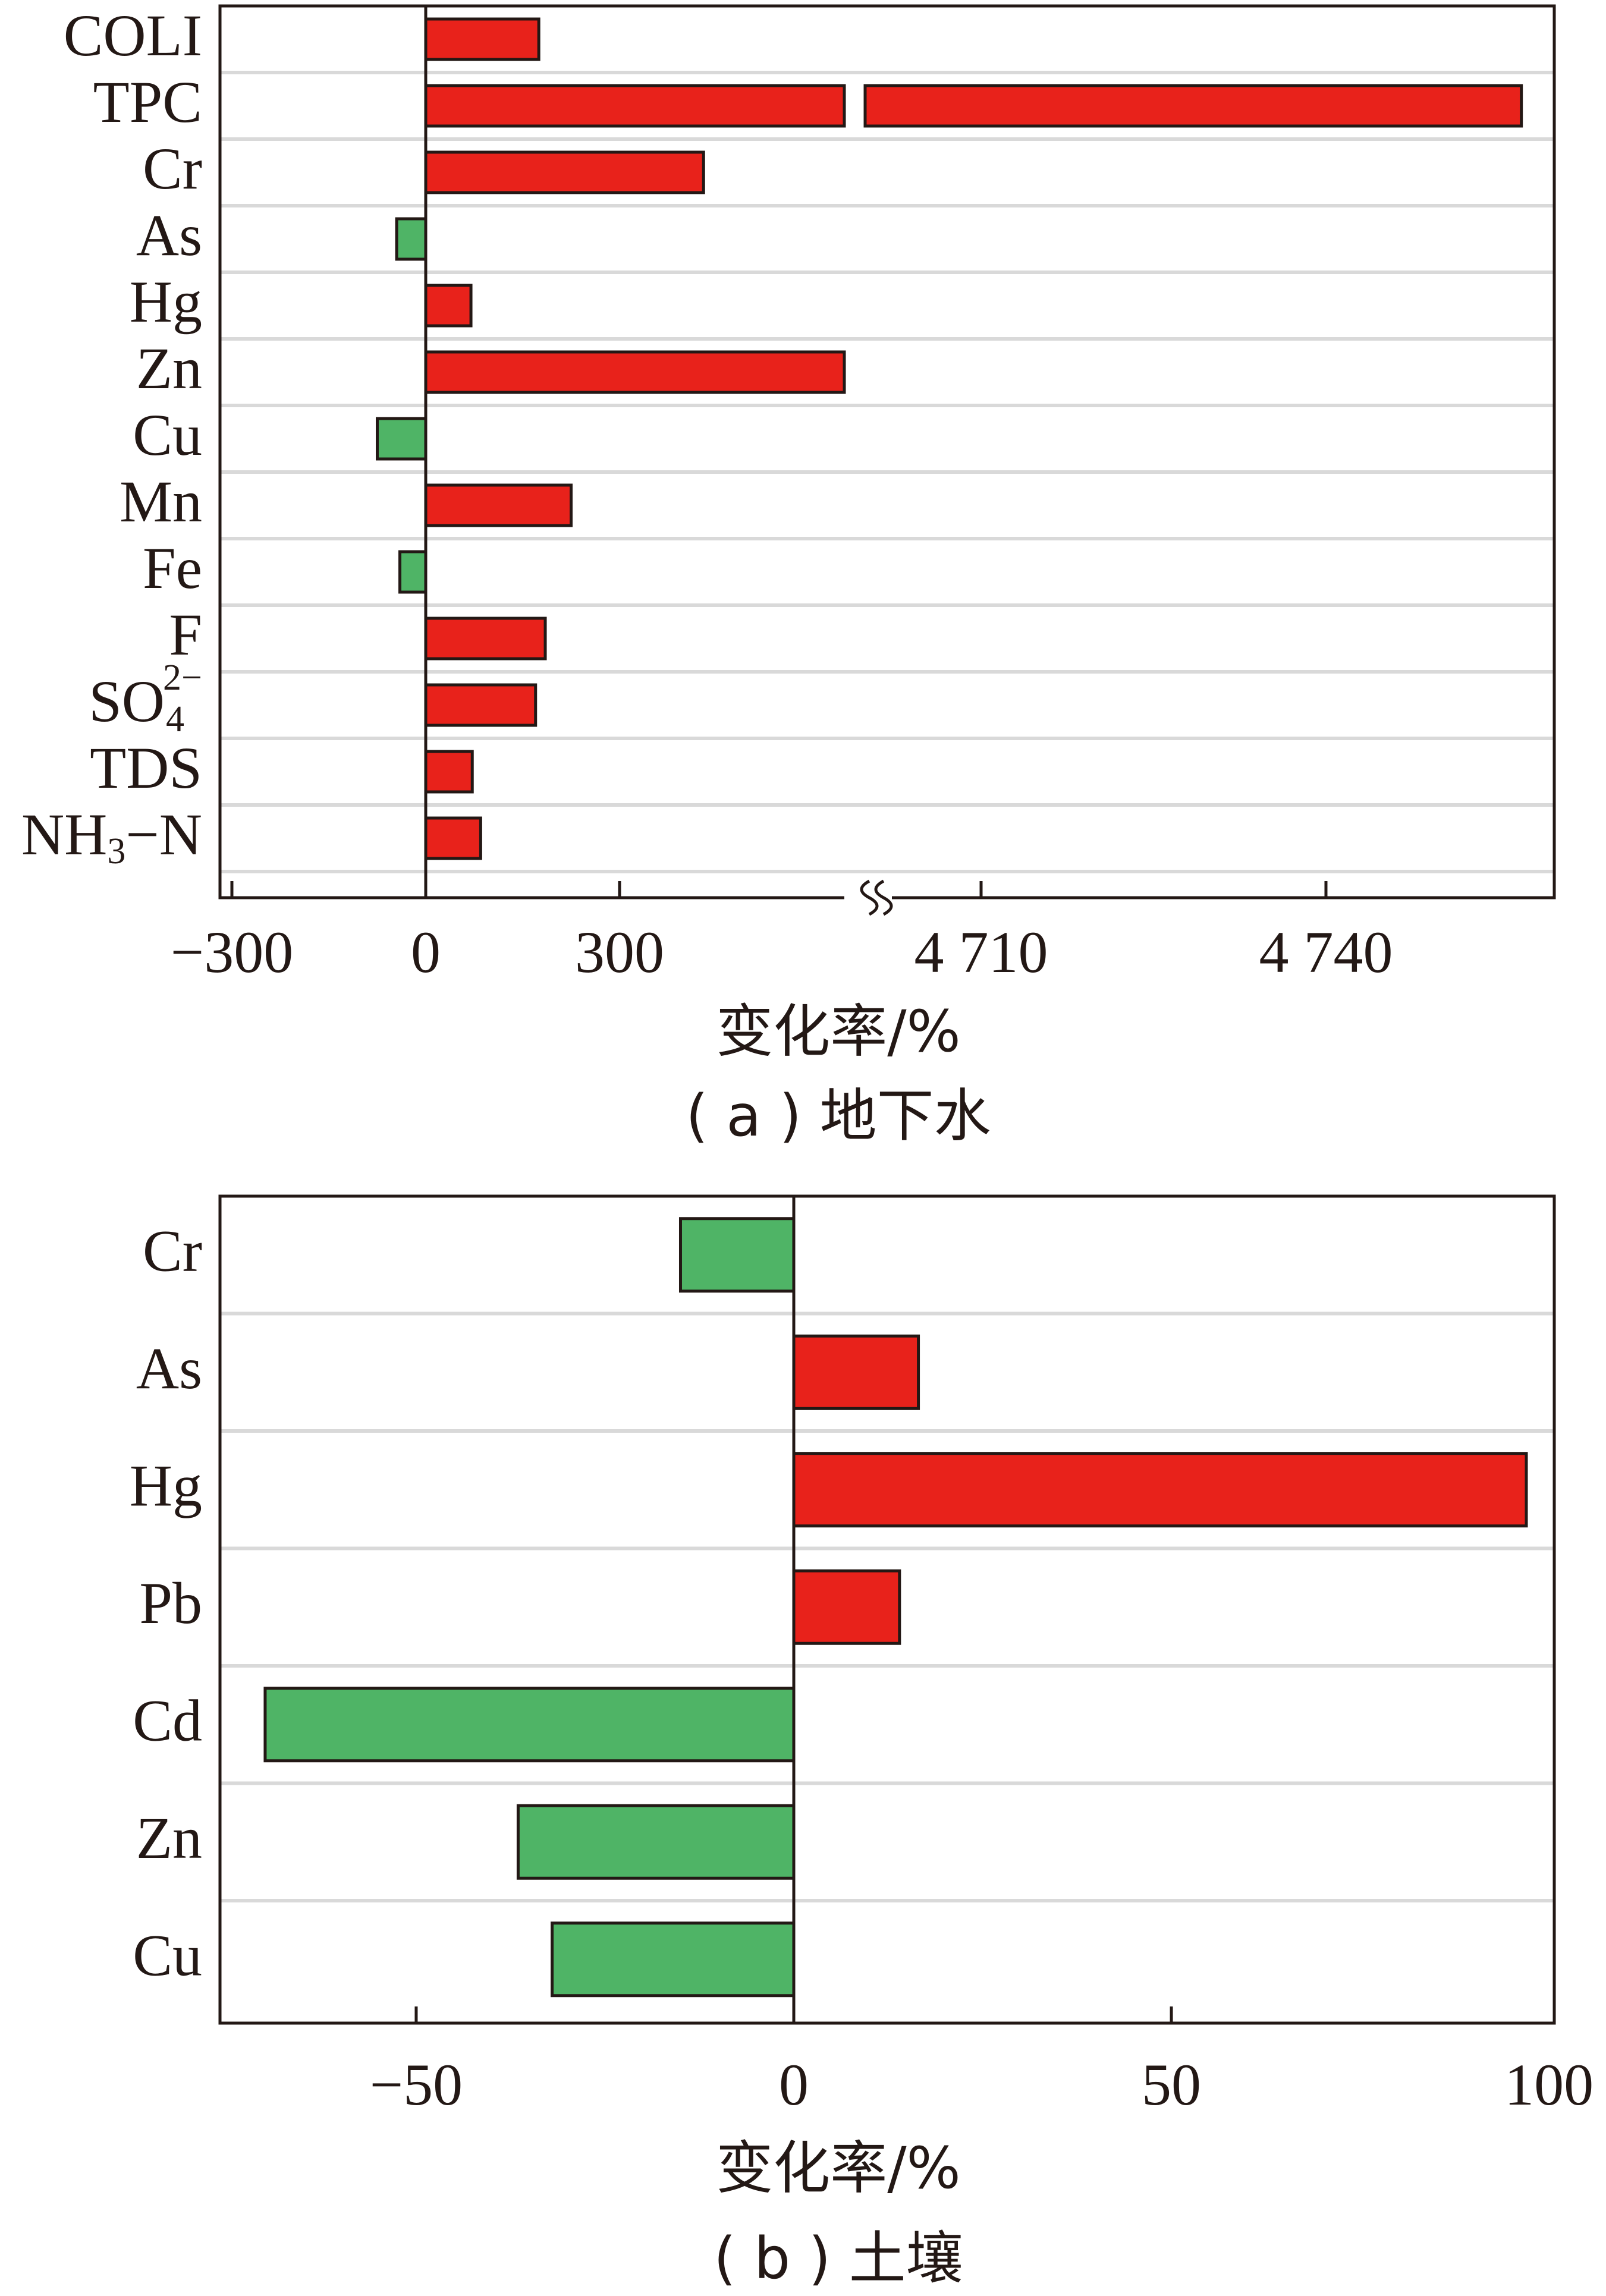 Image resolution: width=1606 pixels, height=2296 pixels. I want to click on category-label: Cd, so click(167, 1721).